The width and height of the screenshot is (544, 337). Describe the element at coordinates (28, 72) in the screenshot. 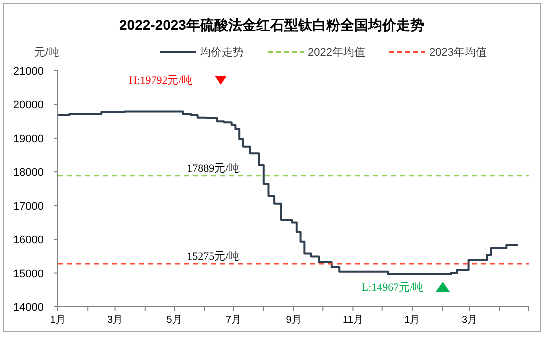

I see `y-tick-label: 21000` at that location.